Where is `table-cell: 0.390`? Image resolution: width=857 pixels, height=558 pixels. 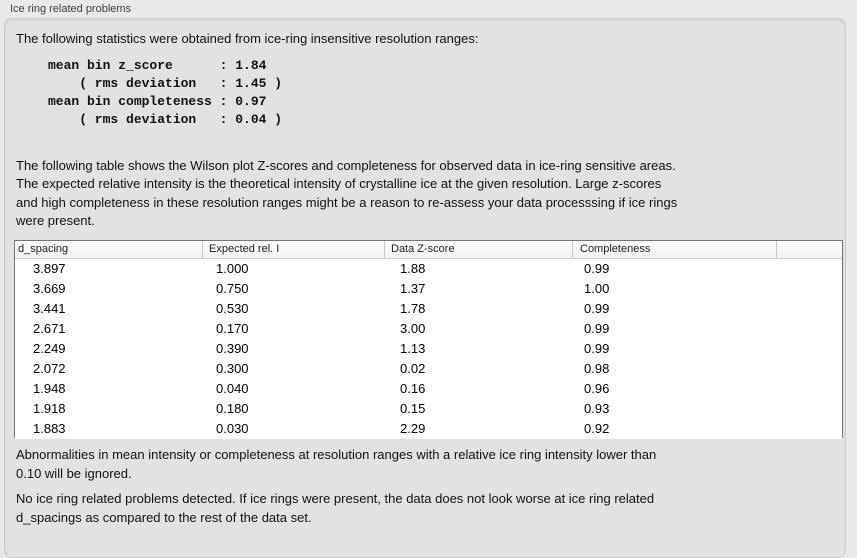
table-cell: 0.390 is located at coordinates (232, 348).